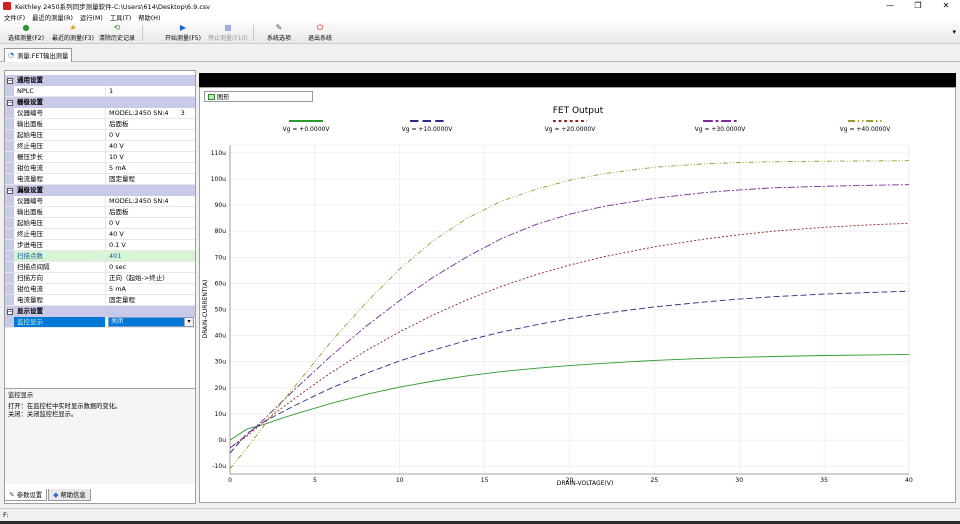 The width and height of the screenshot is (960, 524). What do you see at coordinates (100, 267) in the screenshot?
I see `property-row: 扫描点间隔 0 sec` at bounding box center [100, 267].